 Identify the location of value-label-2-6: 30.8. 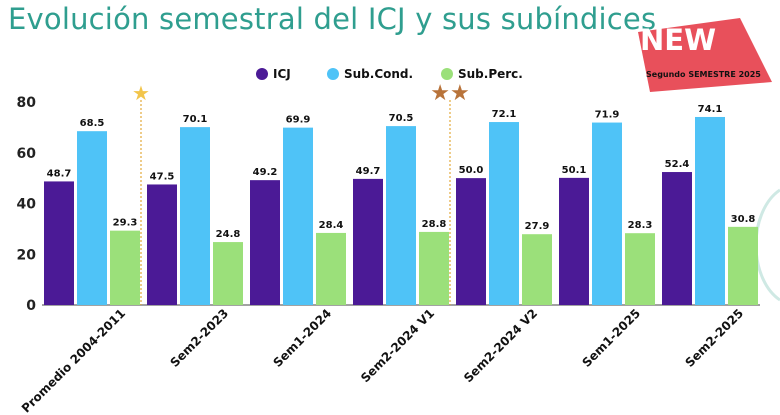
(743, 219).